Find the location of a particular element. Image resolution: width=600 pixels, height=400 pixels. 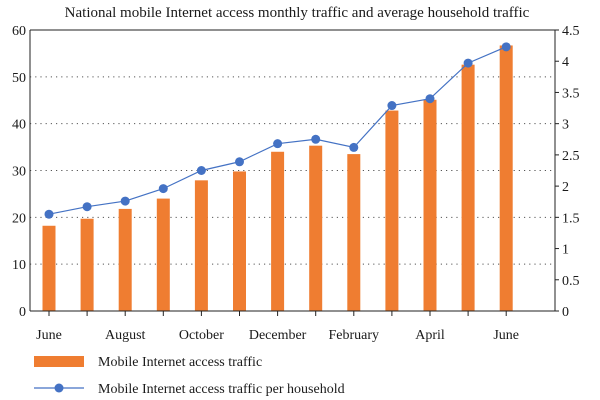

y-right-tick-label-4: 2 is located at coordinates (565, 187).